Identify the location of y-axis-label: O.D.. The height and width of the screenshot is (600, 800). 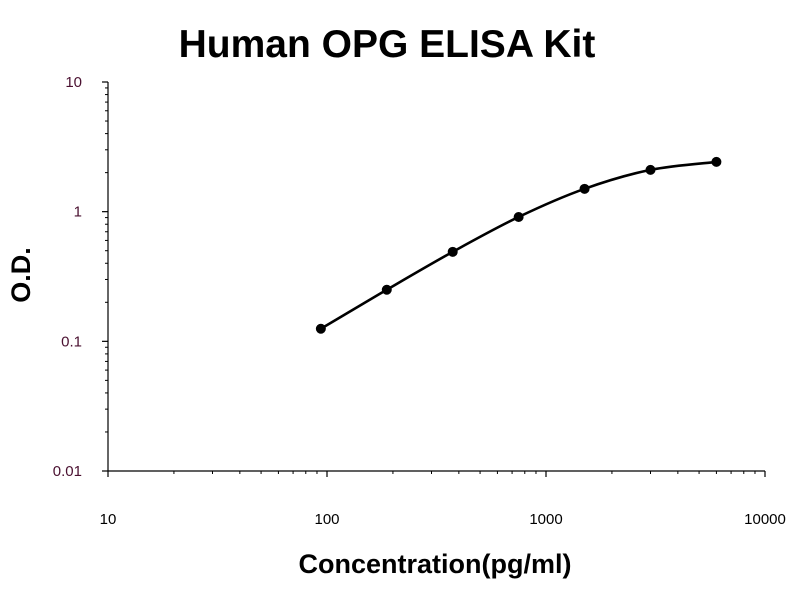
(21, 275).